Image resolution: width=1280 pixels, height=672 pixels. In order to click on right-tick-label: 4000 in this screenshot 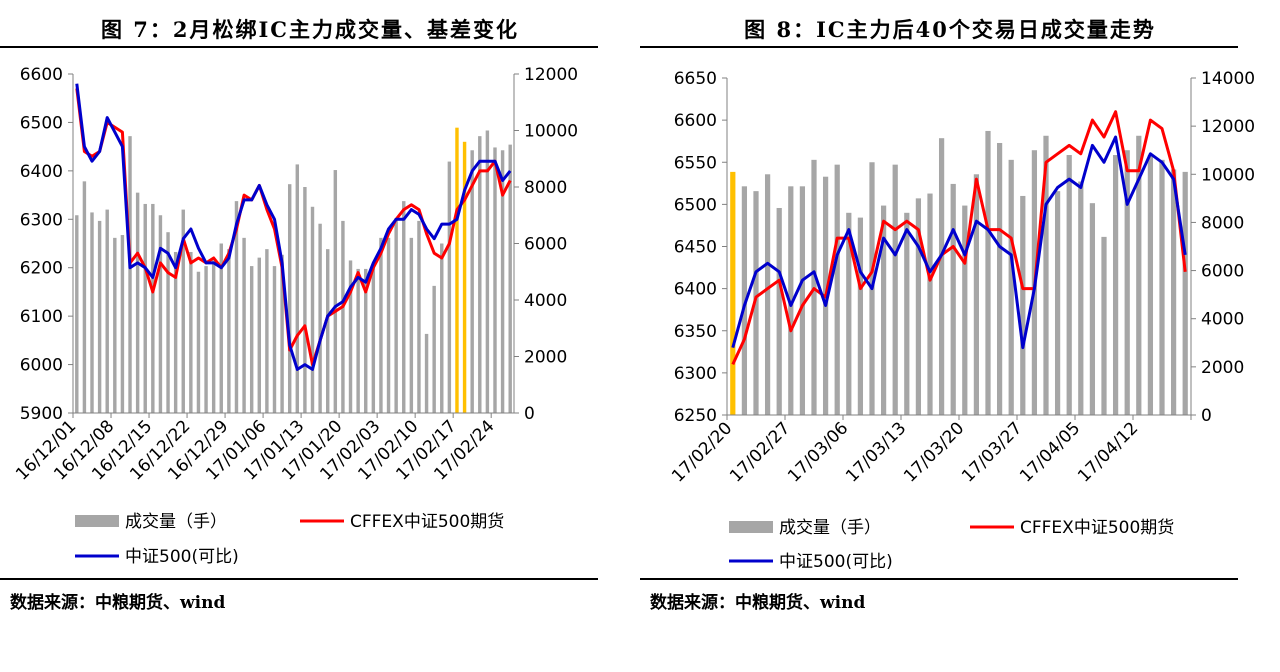, I will do `click(545, 301)`.